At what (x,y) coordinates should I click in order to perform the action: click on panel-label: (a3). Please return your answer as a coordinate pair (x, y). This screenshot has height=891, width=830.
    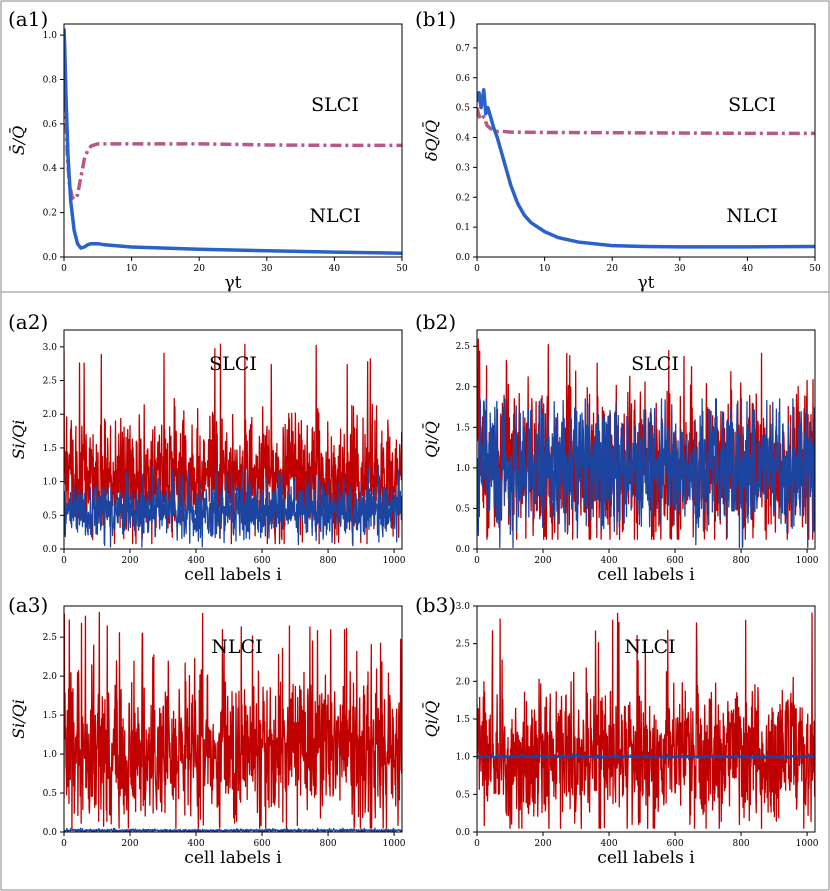
    Looking at the image, I should click on (28, 605).